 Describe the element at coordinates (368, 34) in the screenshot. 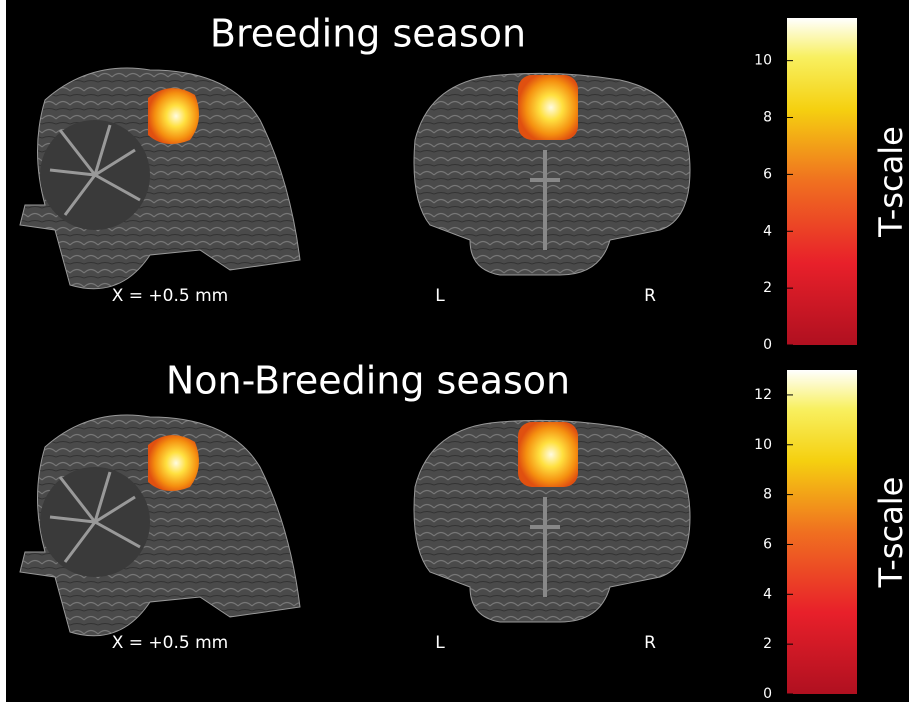

I see `panel-title: Breeding season` at that location.